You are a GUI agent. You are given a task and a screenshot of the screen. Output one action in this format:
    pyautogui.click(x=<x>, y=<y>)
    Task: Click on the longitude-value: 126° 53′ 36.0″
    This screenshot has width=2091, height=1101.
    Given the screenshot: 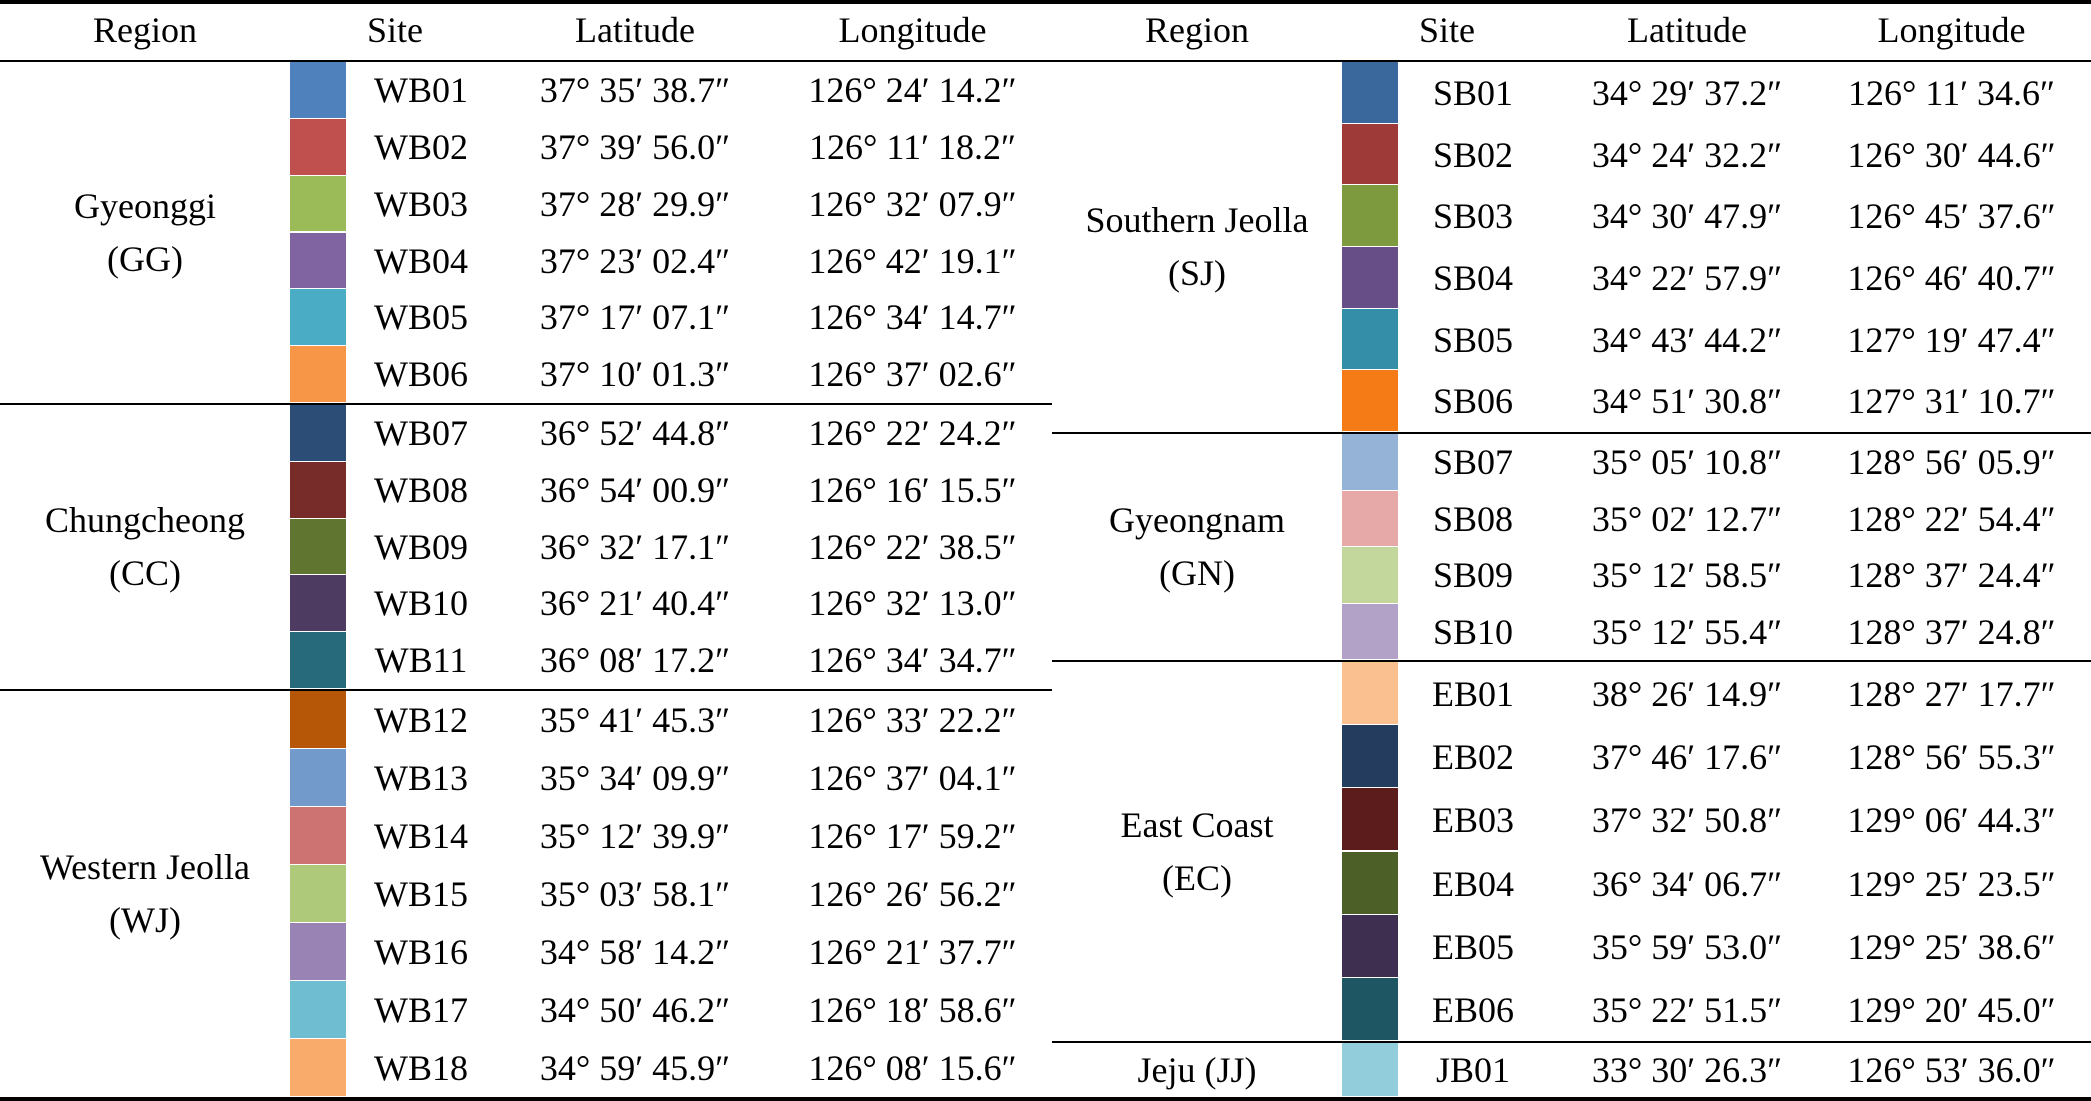 What is the action you would take?
    pyautogui.click(x=1951, y=1070)
    